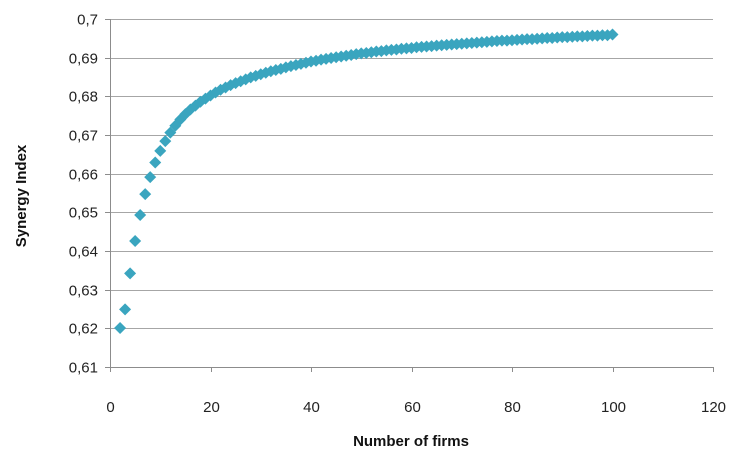 This screenshot has width=732, height=453. Describe the element at coordinates (83, 136) in the screenshot. I see `y-tick-label: 0,67` at that location.